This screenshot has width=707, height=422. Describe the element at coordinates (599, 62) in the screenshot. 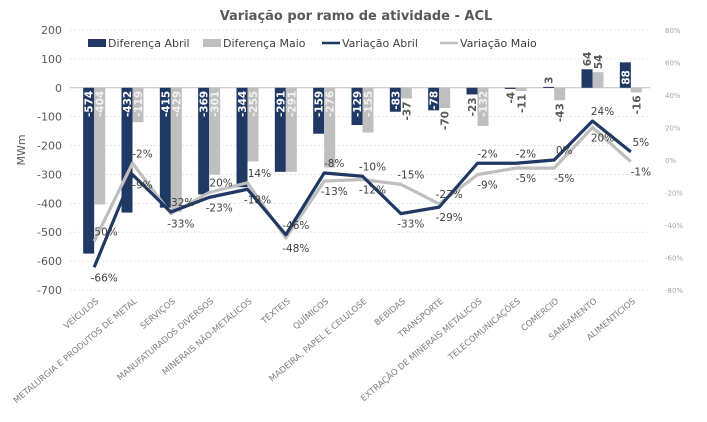

I see `bar-data-label: 54` at that location.